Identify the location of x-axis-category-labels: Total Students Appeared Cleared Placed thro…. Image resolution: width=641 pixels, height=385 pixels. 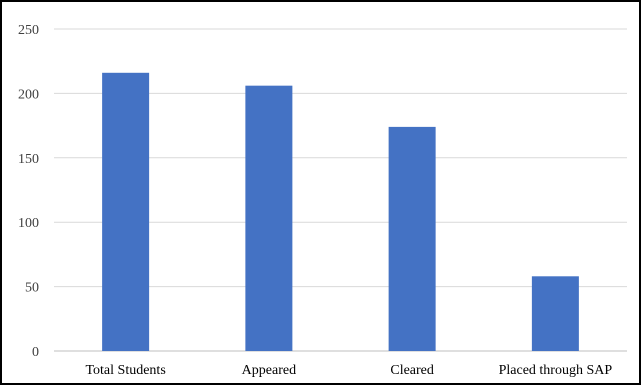
(348, 370).